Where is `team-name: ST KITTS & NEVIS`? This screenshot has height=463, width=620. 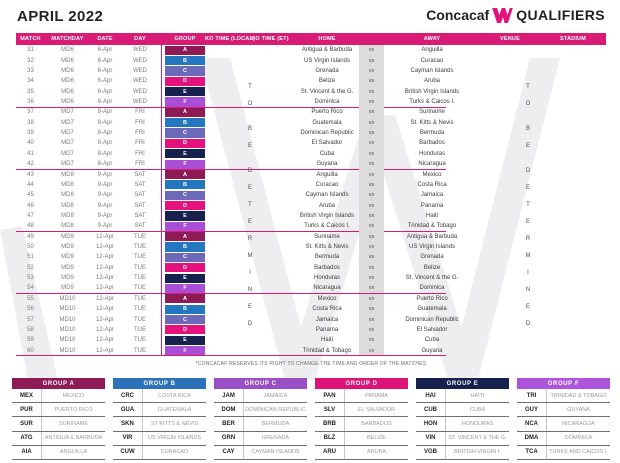 team-name: ST KITTS & NEVIS is located at coordinates (174, 423).